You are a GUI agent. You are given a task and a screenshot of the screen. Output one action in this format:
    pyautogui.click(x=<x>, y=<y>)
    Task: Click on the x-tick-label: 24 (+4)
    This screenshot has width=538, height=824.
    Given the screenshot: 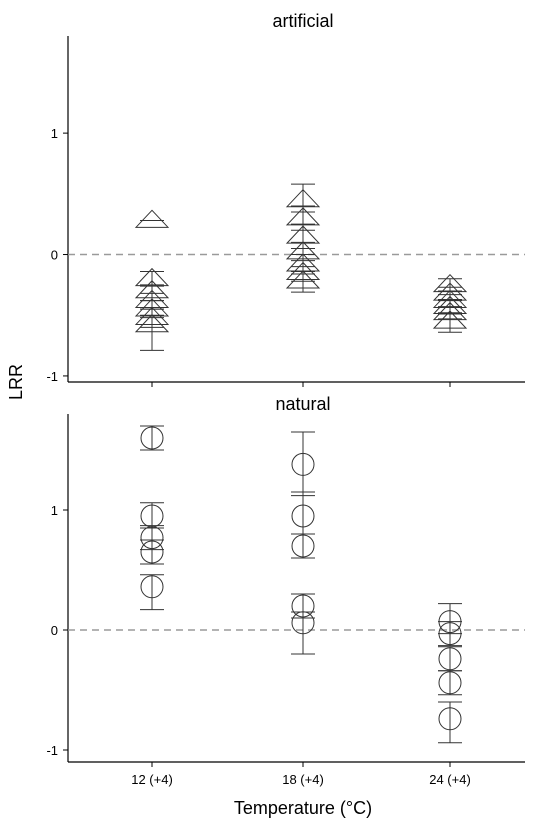 What is the action you would take?
    pyautogui.click(x=450, y=779)
    